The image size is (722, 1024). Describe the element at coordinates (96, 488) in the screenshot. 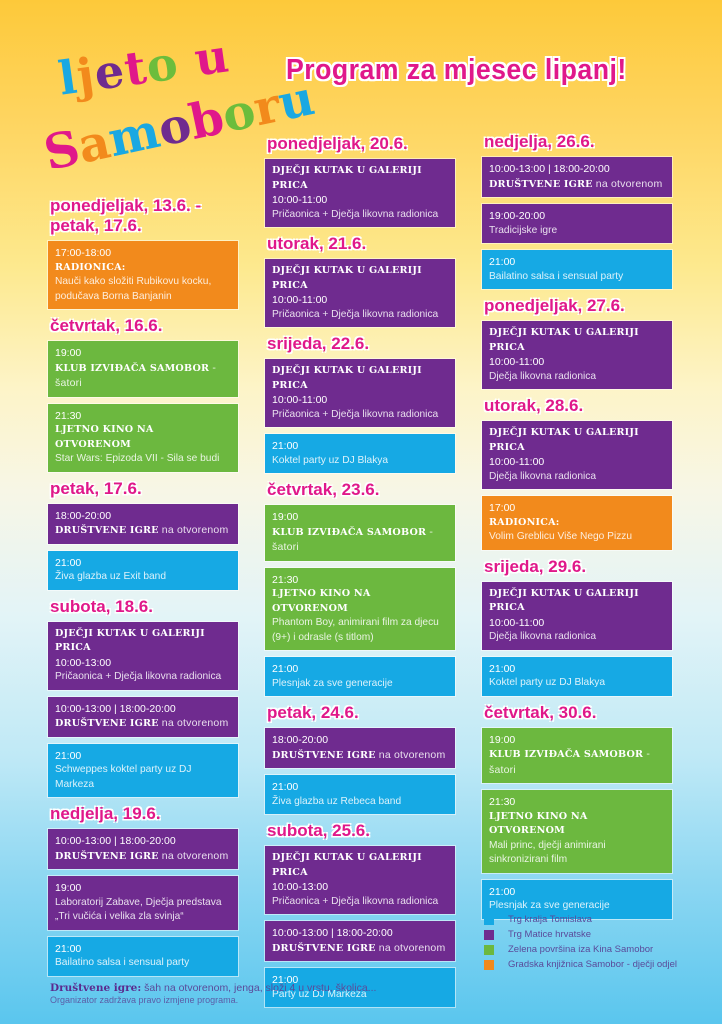

I see `day-heading: petak, 17.6.` at that location.